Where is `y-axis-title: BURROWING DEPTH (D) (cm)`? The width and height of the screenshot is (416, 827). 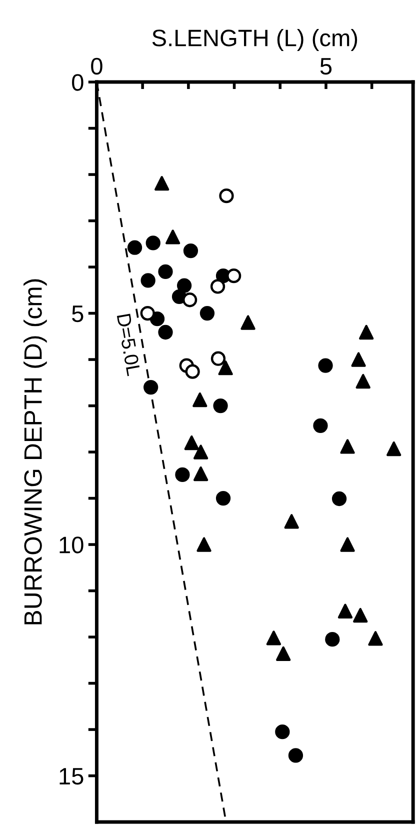 y-axis-title: BURROWING DEPTH (D) (cm) is located at coordinates (35, 451).